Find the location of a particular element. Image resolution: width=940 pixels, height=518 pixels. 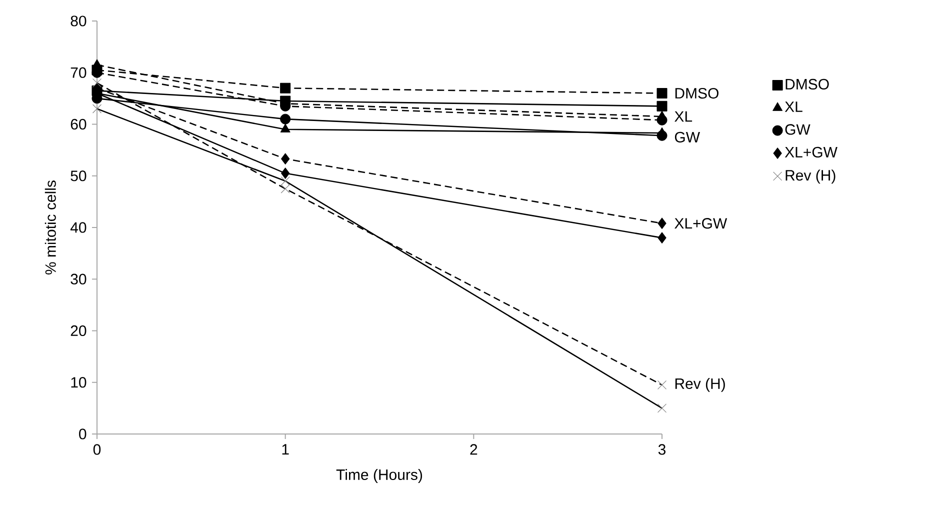

y-tick-label: 30 is located at coordinates (78, 279).